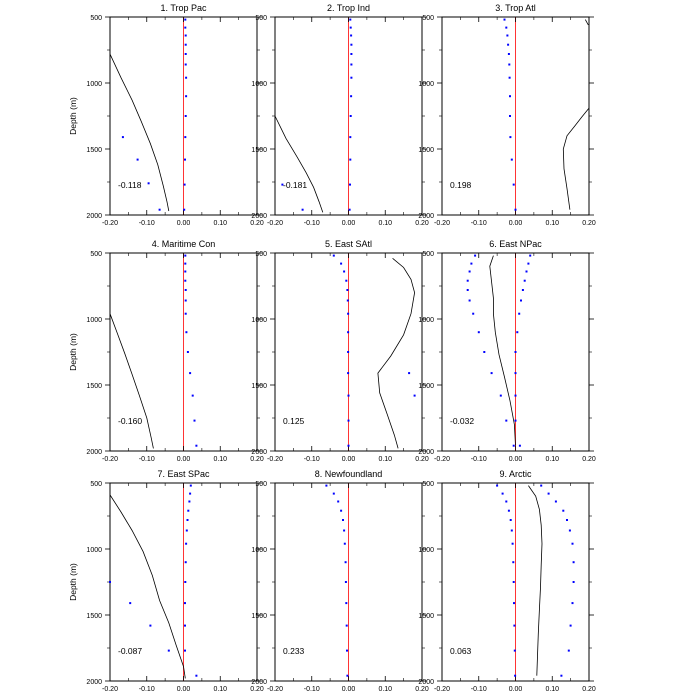  What do you see at coordinates (461, 651) in the screenshot?
I see `panel-value: 0.063` at bounding box center [461, 651].